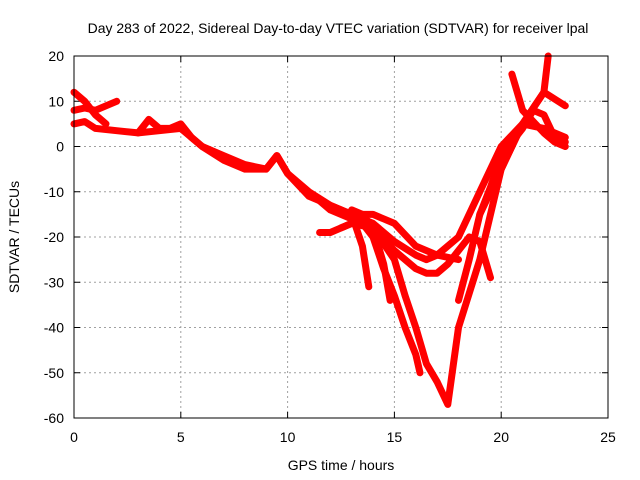 This screenshot has height=480, width=640. What do you see at coordinates (54, 192) in the screenshot?
I see `y-tick-label: -10` at bounding box center [54, 192].